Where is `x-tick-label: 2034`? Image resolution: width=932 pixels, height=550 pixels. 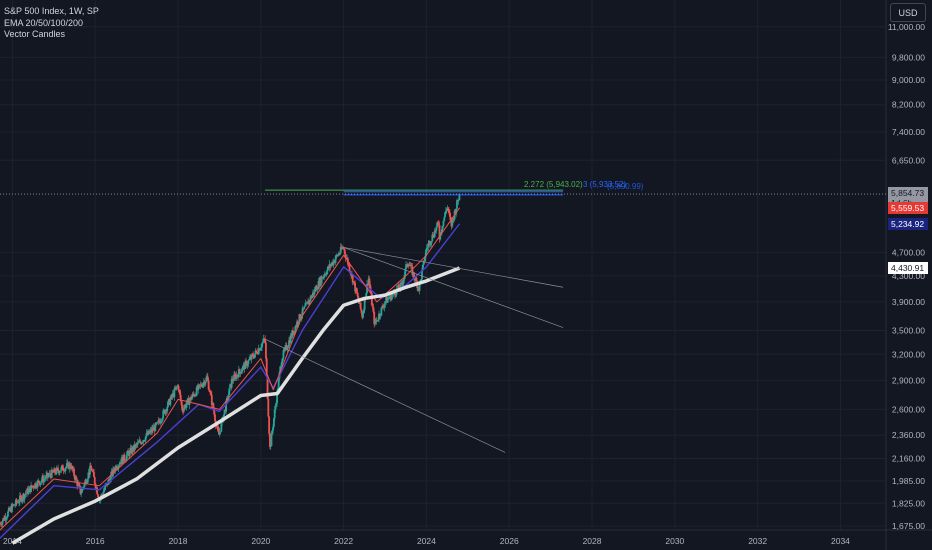 x-tick-label: 2034 is located at coordinates (840, 541).